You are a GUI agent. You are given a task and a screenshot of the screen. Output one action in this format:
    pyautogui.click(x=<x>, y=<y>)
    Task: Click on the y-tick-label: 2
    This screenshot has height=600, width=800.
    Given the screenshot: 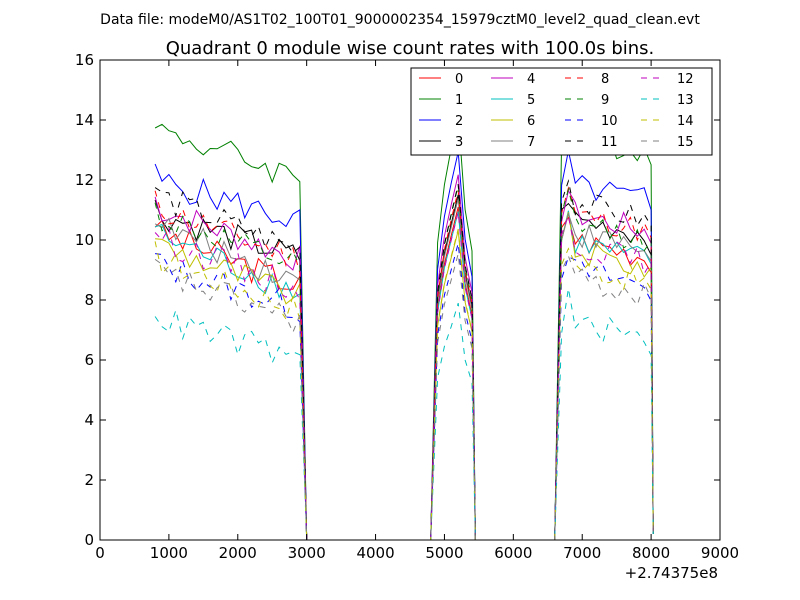 What is the action you would take?
    pyautogui.click(x=89, y=480)
    